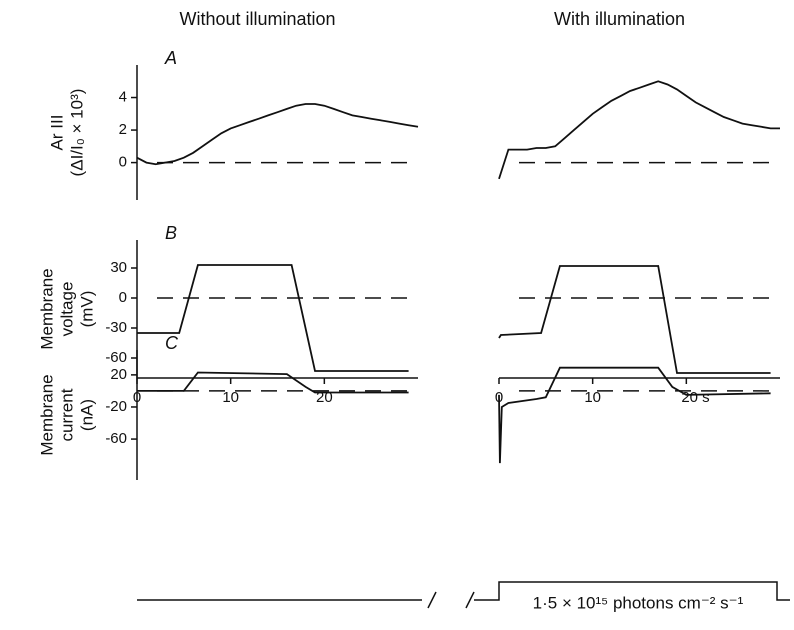 Image resolution: width=794 pixels, height=630 pixels. Describe the element at coordinates (86, 415) in the screenshot. I see `y-axis-label: (nA)` at that location.